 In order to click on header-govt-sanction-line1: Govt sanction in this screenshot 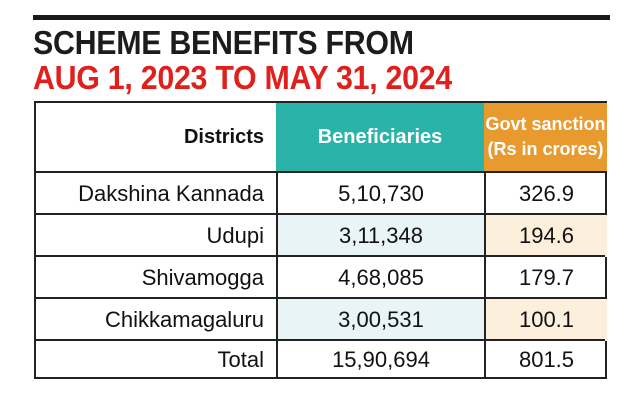, I will do `click(545, 124)`.